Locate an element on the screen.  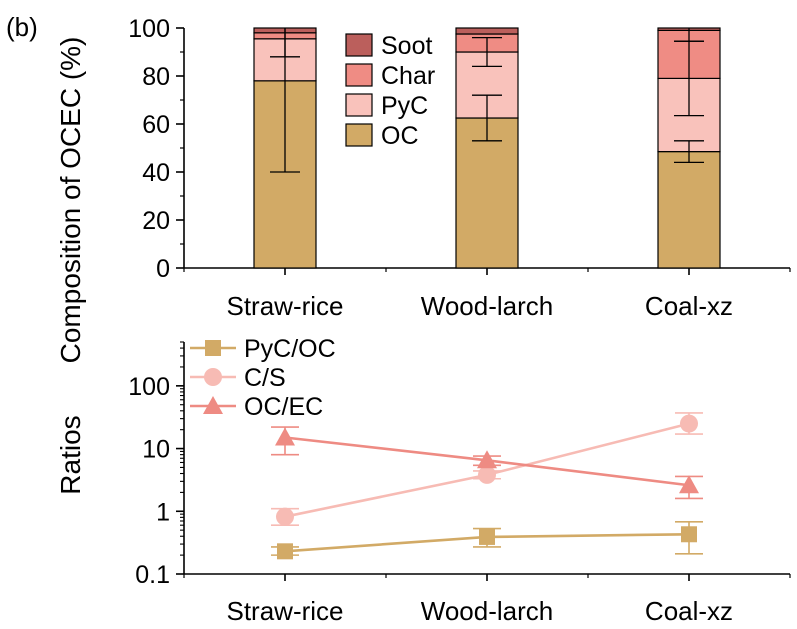
top-x-tick-label: Straw-rice is located at coordinates (284, 306).